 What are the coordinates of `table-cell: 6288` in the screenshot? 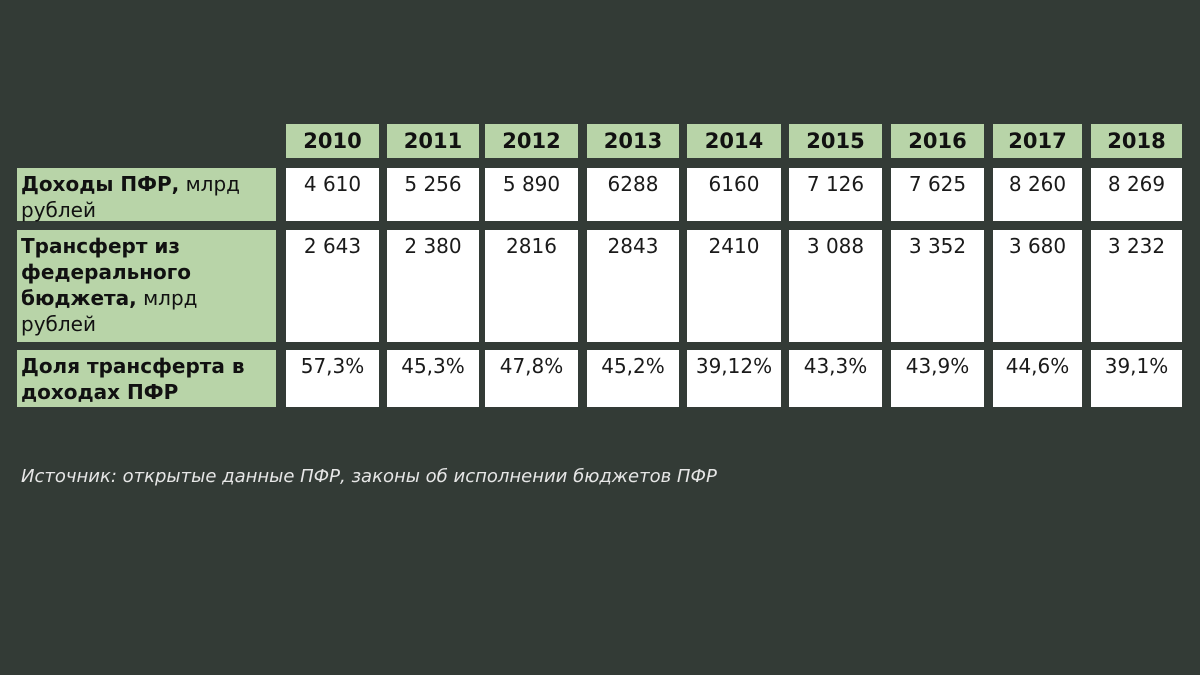 It's located at (633, 194).